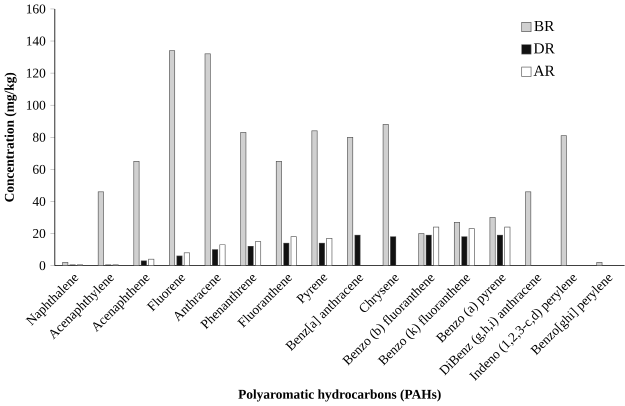  Describe the element at coordinates (10, 137) in the screenshot. I see `y-axis-title: Concentration (mg/kg)` at that location.